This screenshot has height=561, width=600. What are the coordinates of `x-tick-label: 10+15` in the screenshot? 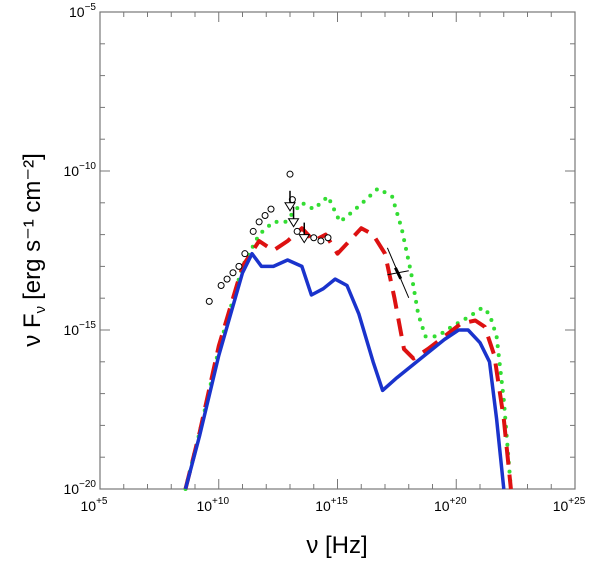 It's located at (331, 505).